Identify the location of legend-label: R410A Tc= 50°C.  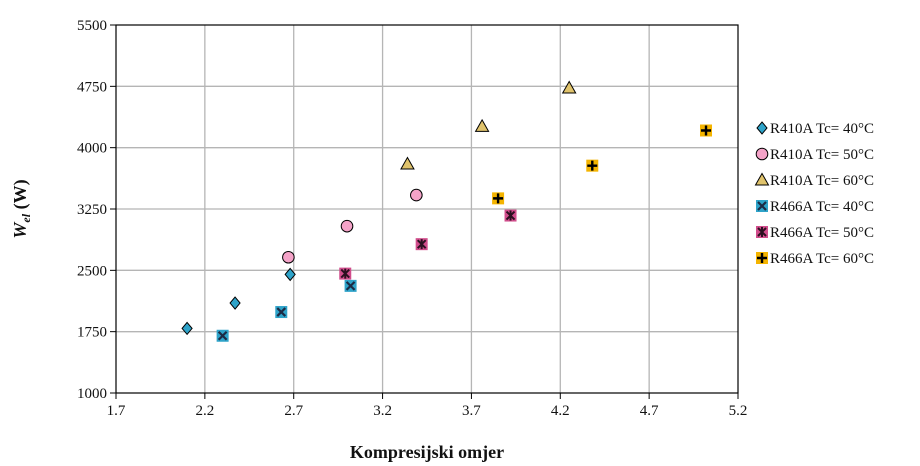
(822, 155).